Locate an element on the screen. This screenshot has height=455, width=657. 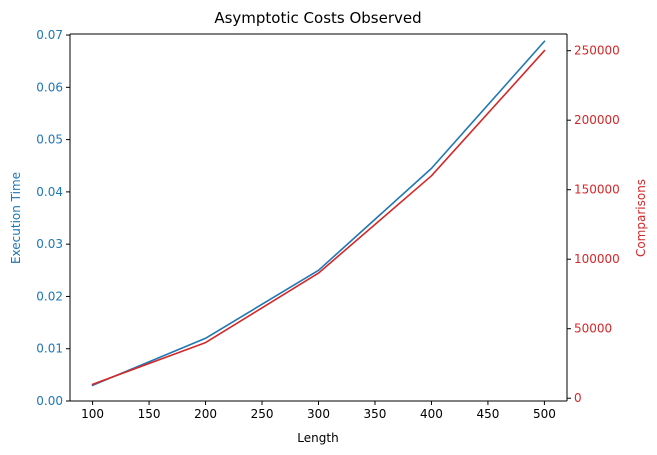
x-tick-label: 450 is located at coordinates (487, 414).